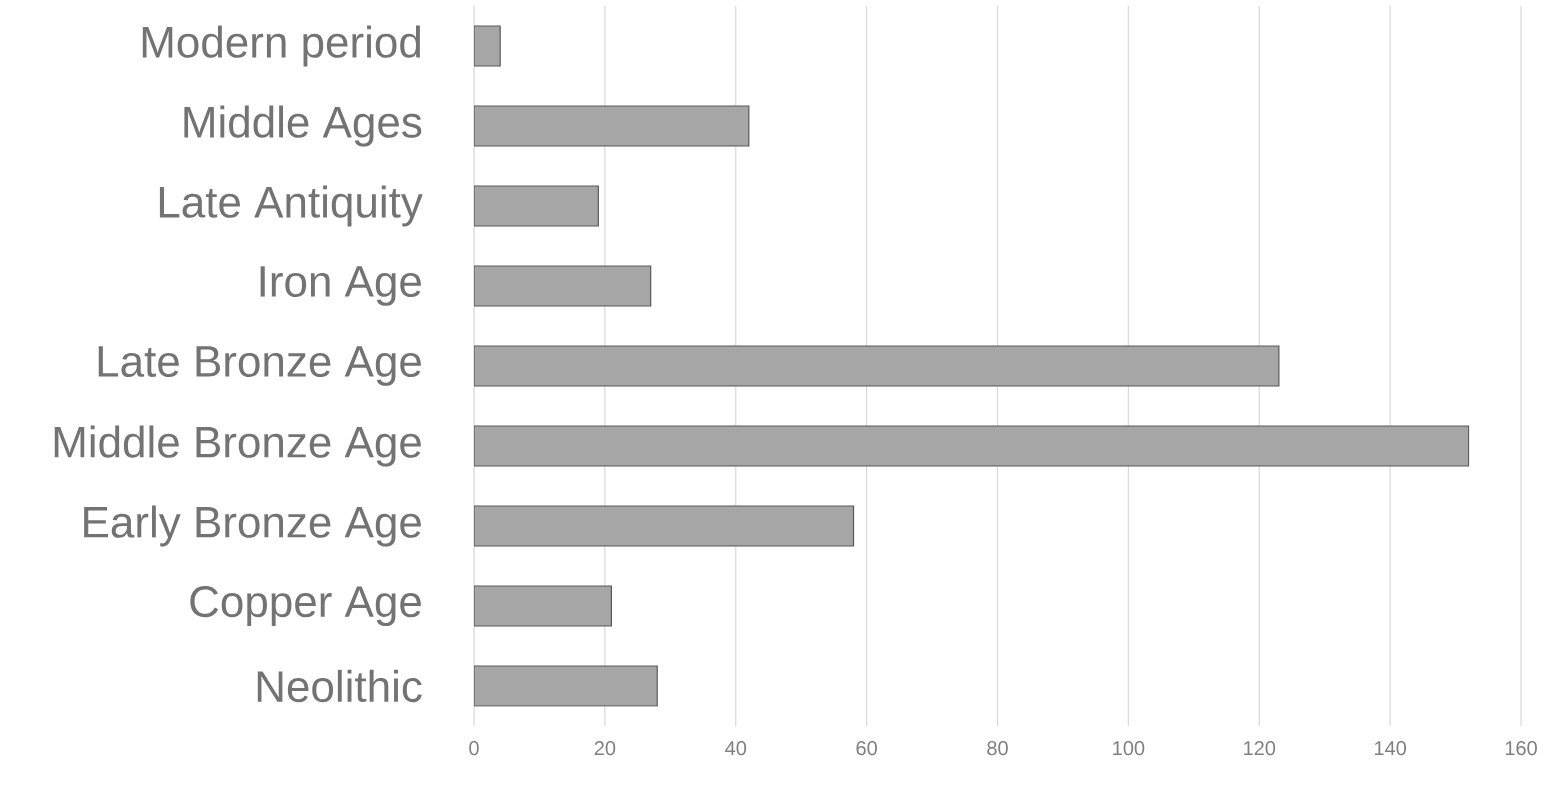 The height and width of the screenshot is (785, 1549). I want to click on x-tick-label: 120, so click(1260, 748).